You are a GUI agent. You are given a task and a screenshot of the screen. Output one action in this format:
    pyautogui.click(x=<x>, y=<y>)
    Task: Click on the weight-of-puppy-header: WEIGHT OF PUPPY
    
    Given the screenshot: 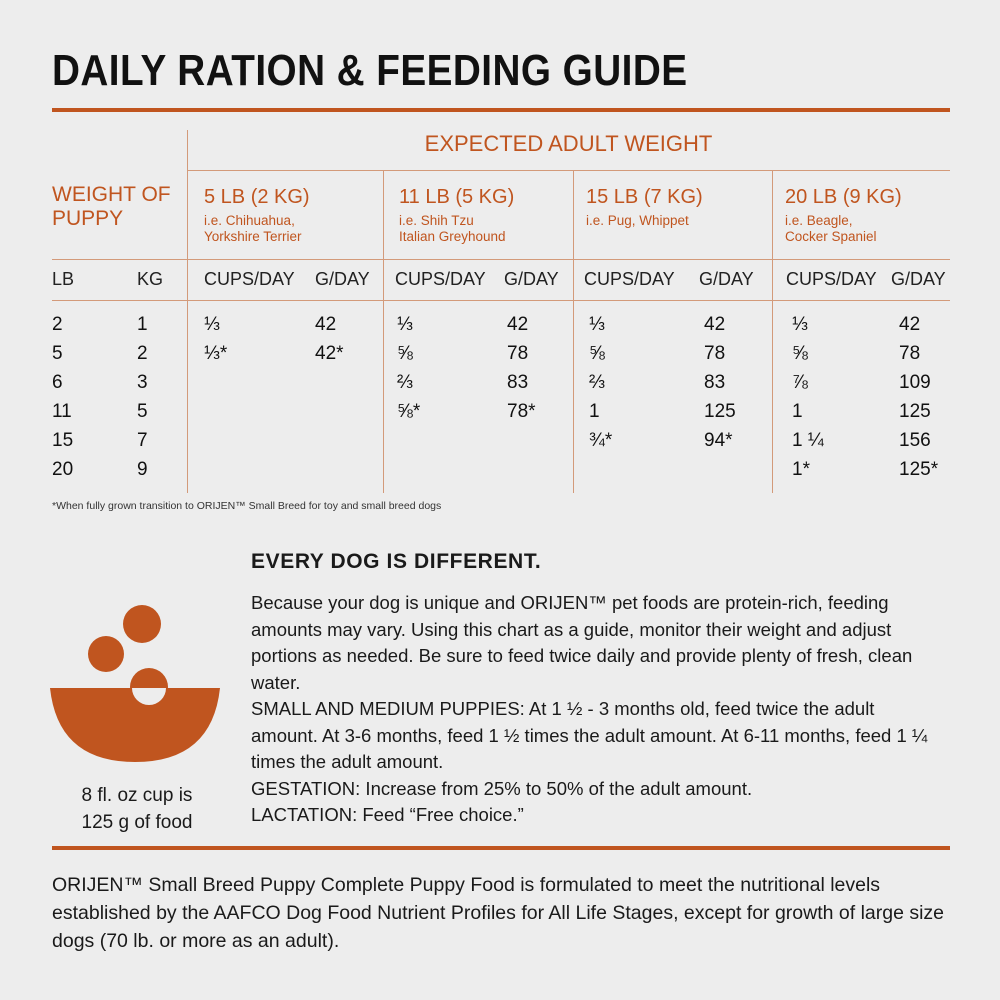 What is the action you would take?
    pyautogui.click(x=111, y=206)
    